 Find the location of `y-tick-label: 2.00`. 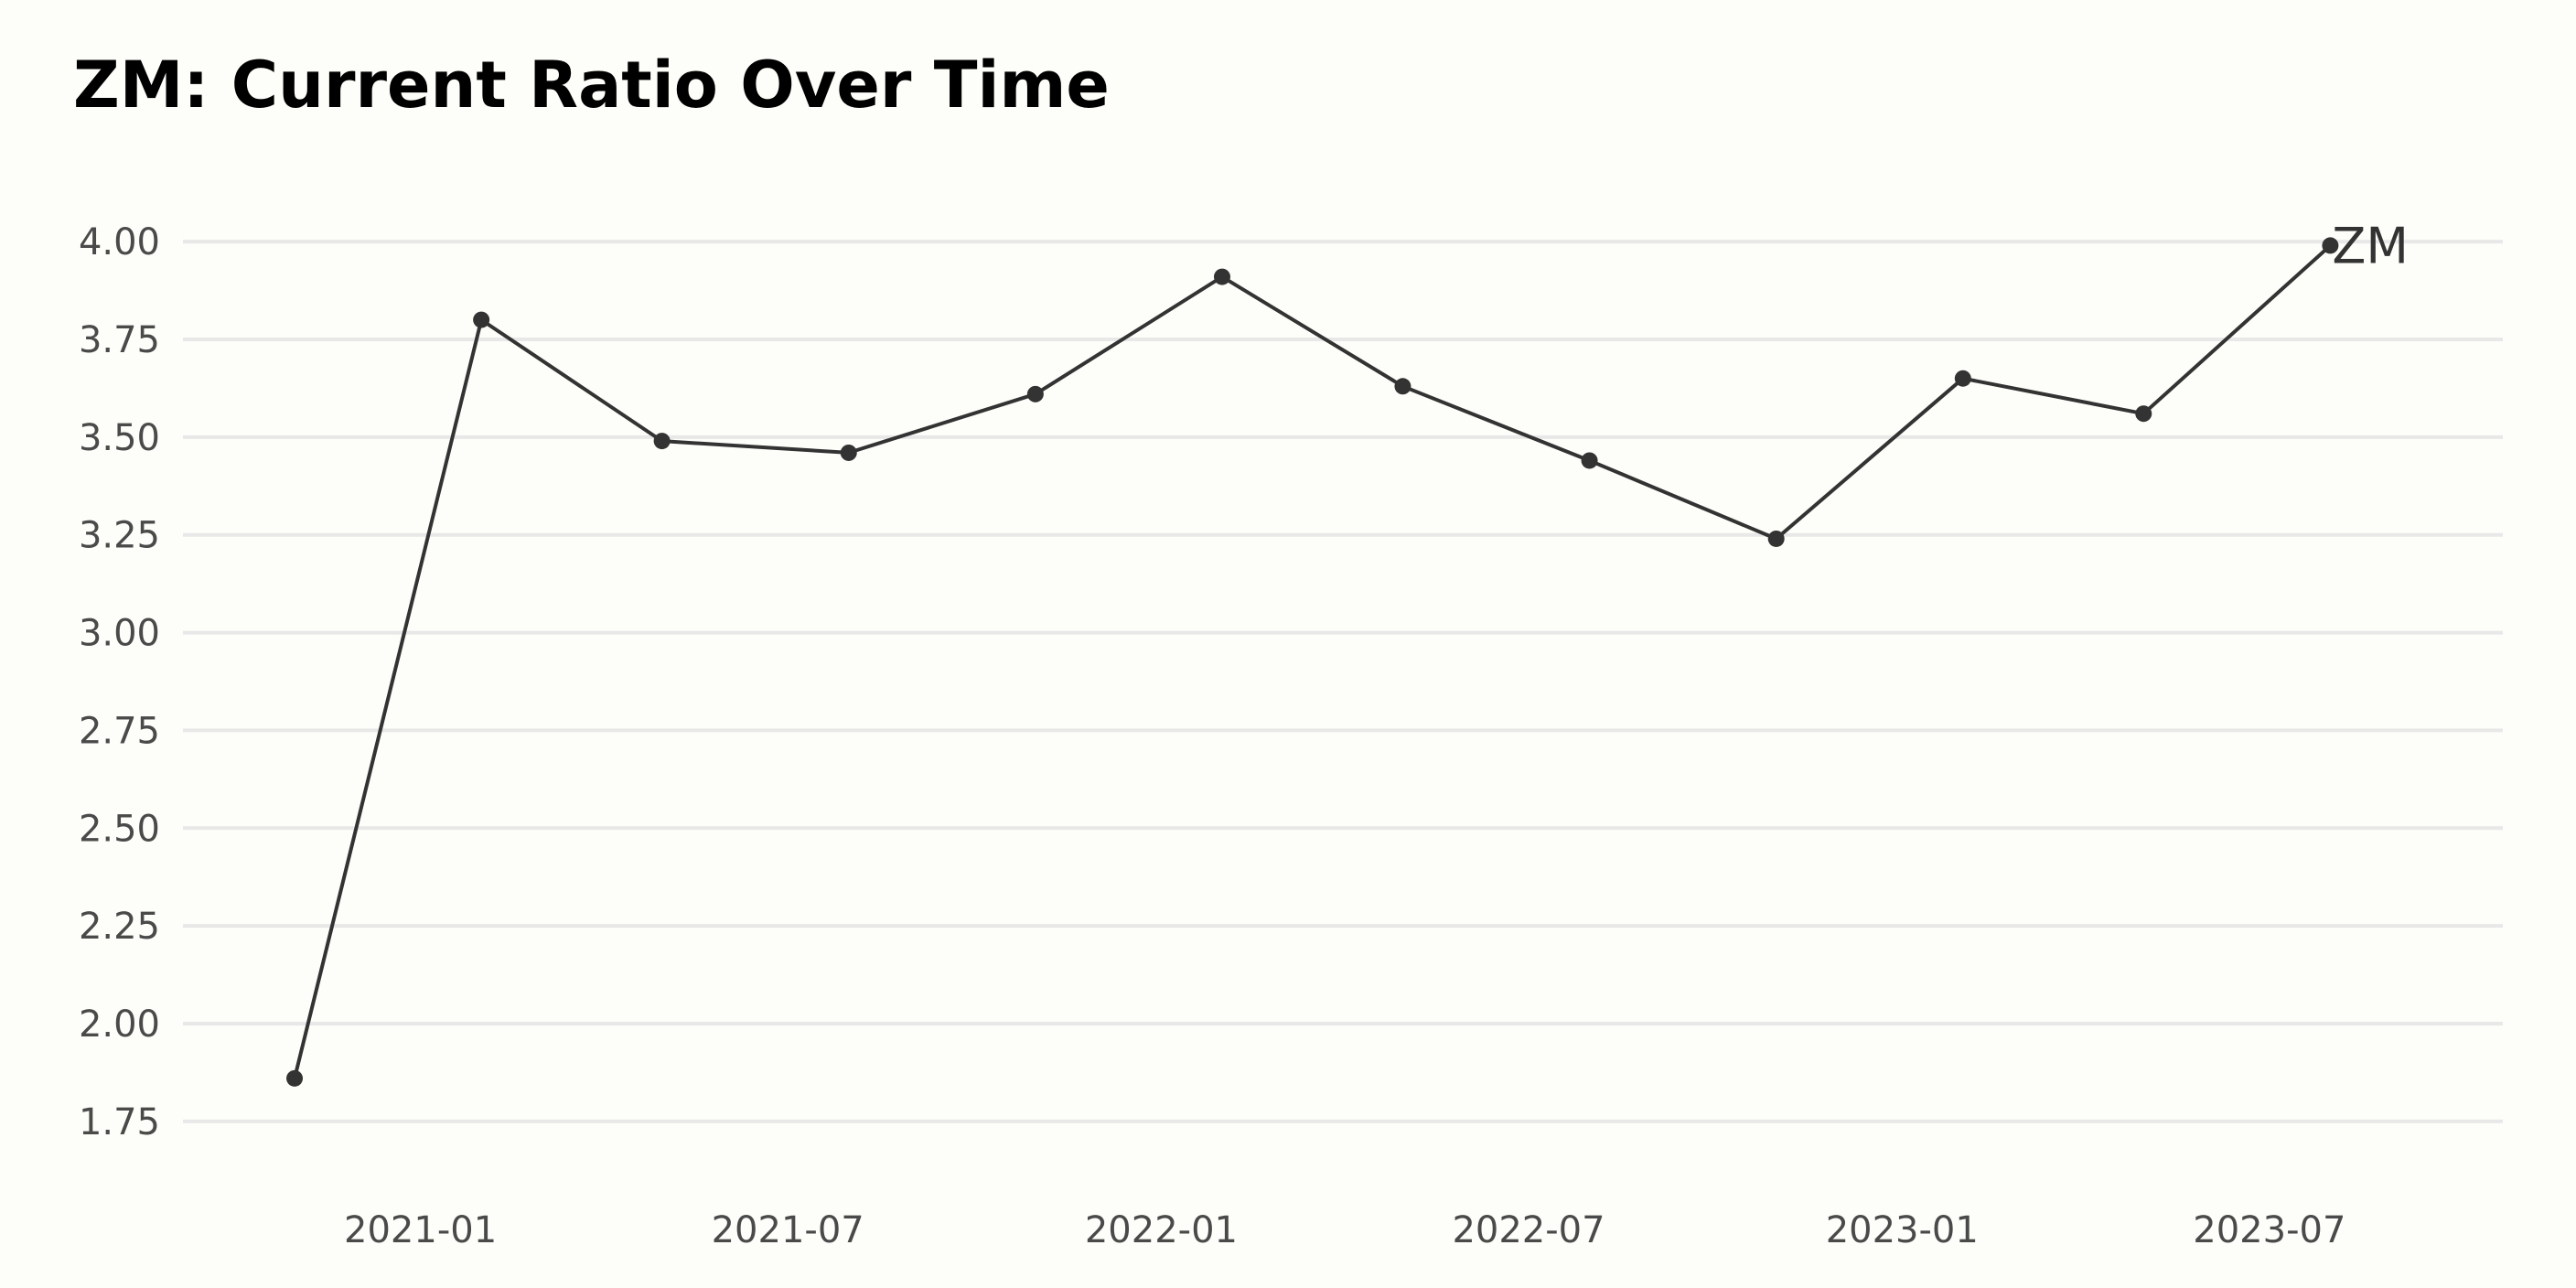

y-tick-label: 2.00 is located at coordinates (119, 1025).